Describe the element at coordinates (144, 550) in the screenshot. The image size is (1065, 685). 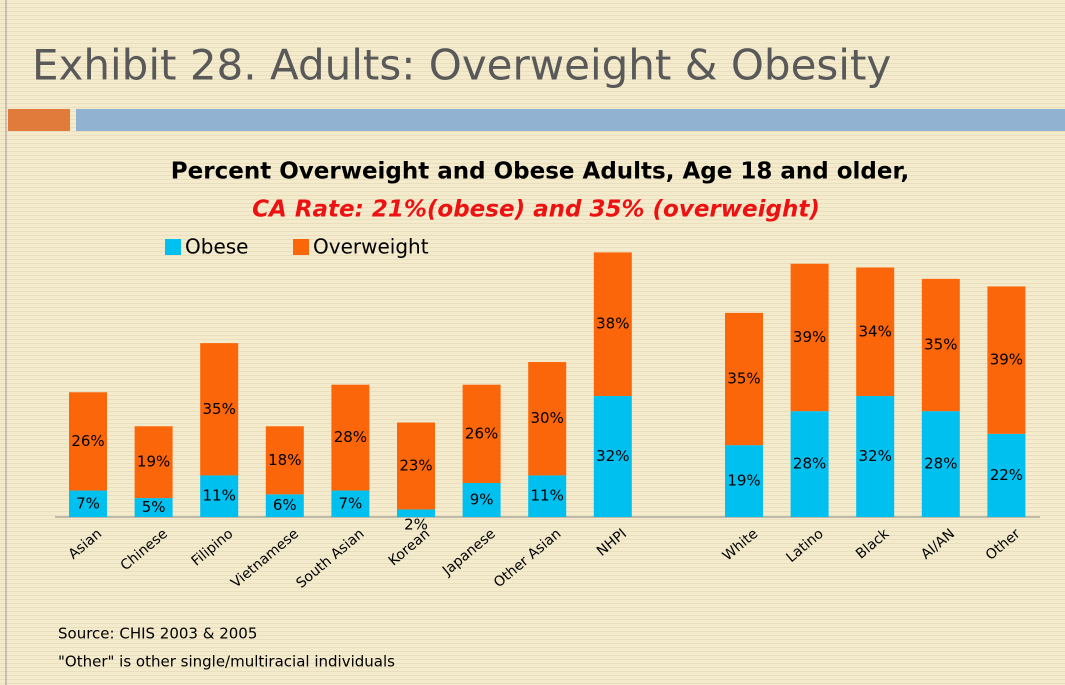
I see `x-tick-label: Chinese` at that location.